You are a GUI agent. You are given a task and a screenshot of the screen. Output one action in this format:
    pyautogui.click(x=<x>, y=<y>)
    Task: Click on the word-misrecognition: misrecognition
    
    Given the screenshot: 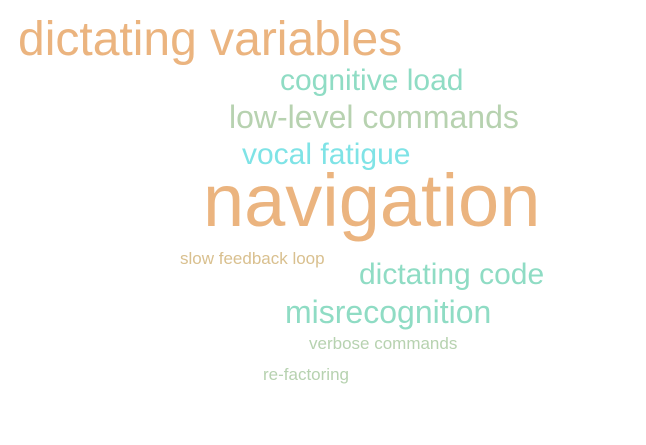 What is the action you would take?
    pyautogui.click(x=388, y=312)
    